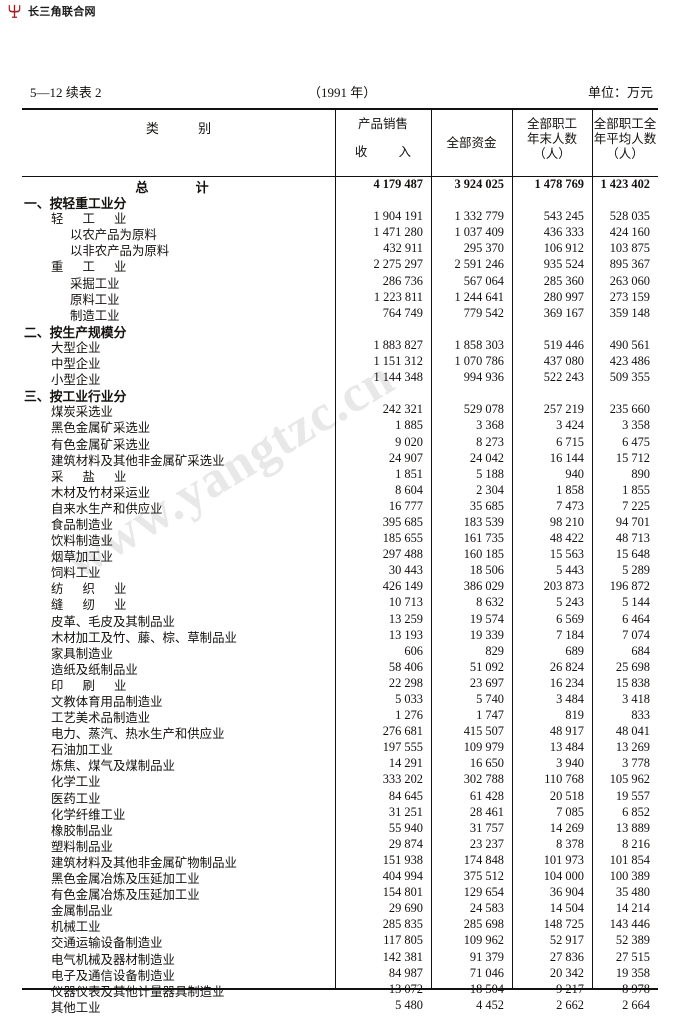 Image resolution: width=680 pixels, height=1016 pixels. I want to click on row-value-2: 109 979, so click(483, 747).